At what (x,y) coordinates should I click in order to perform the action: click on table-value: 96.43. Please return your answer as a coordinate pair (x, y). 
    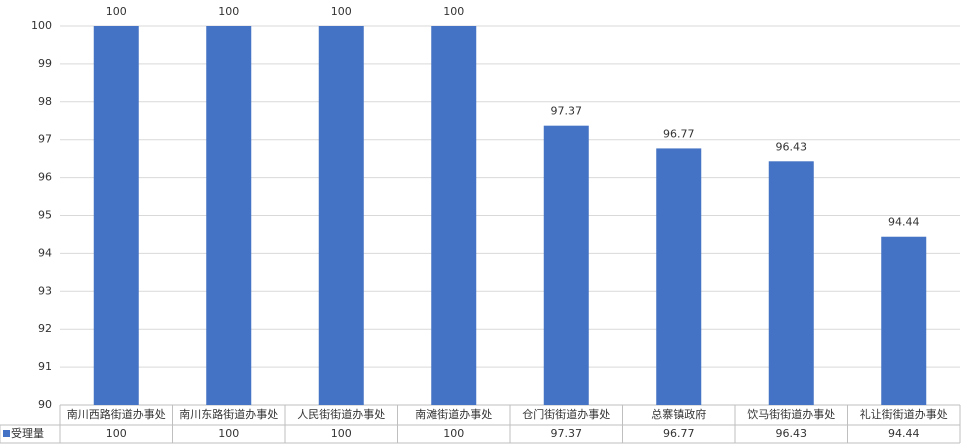
    Looking at the image, I should click on (792, 433).